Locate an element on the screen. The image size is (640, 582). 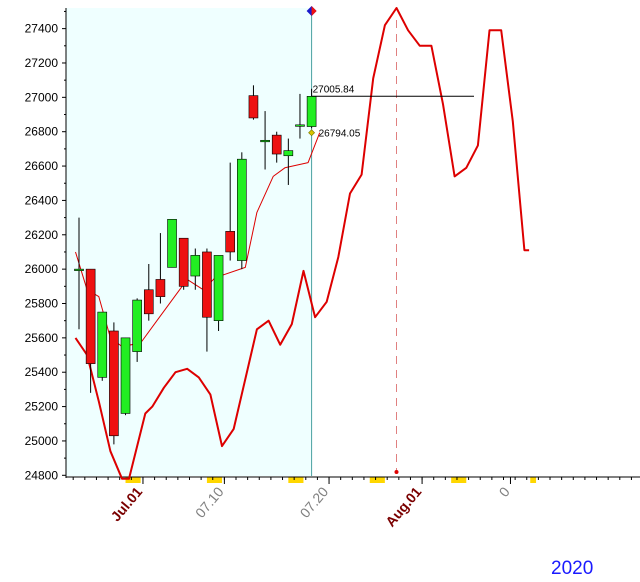
x-axis-ticks: Jul.01 07.10 07.20 Aug.01 0 is located at coordinates (310, 503).